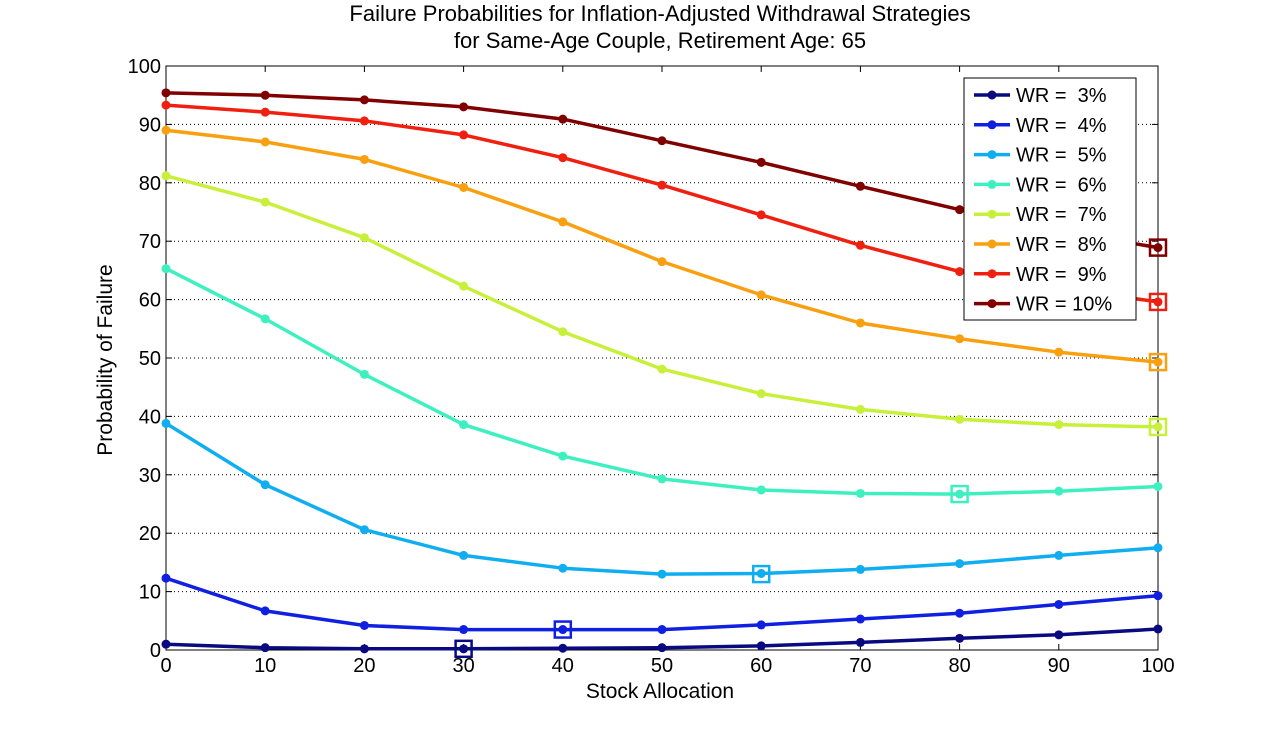 This screenshot has height=730, width=1280. What do you see at coordinates (364, 666) in the screenshot?
I see `x-tick-label: 20` at bounding box center [364, 666].